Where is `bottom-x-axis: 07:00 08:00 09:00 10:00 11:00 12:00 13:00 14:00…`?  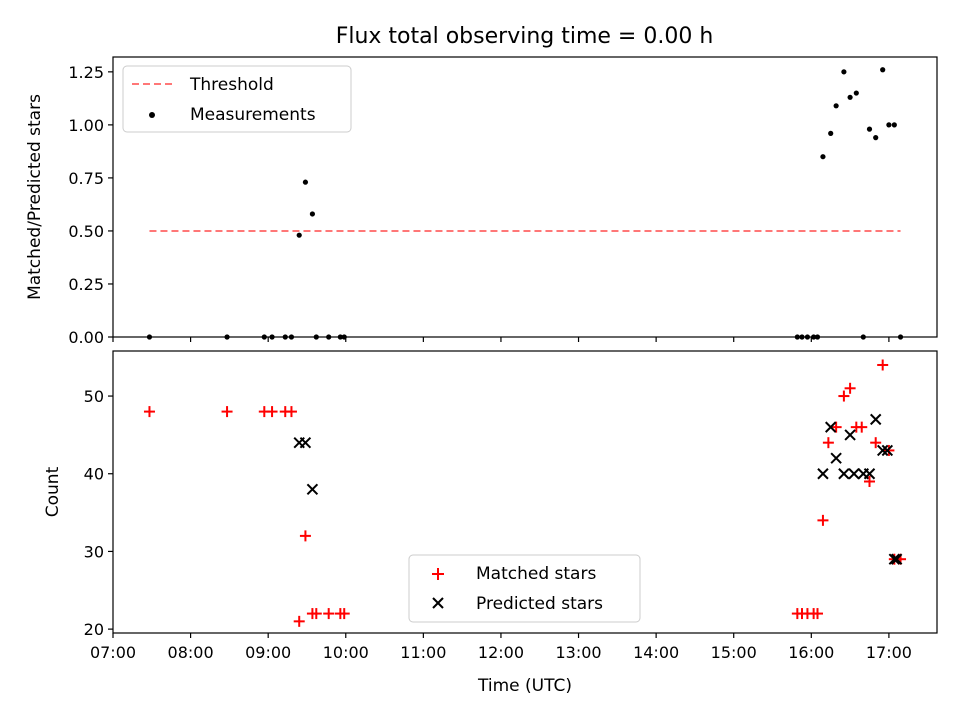
bottom-x-axis: 07:00 08:00 09:00 10:00 11:00 12:00 13:00 14:00… is located at coordinates (501, 647).